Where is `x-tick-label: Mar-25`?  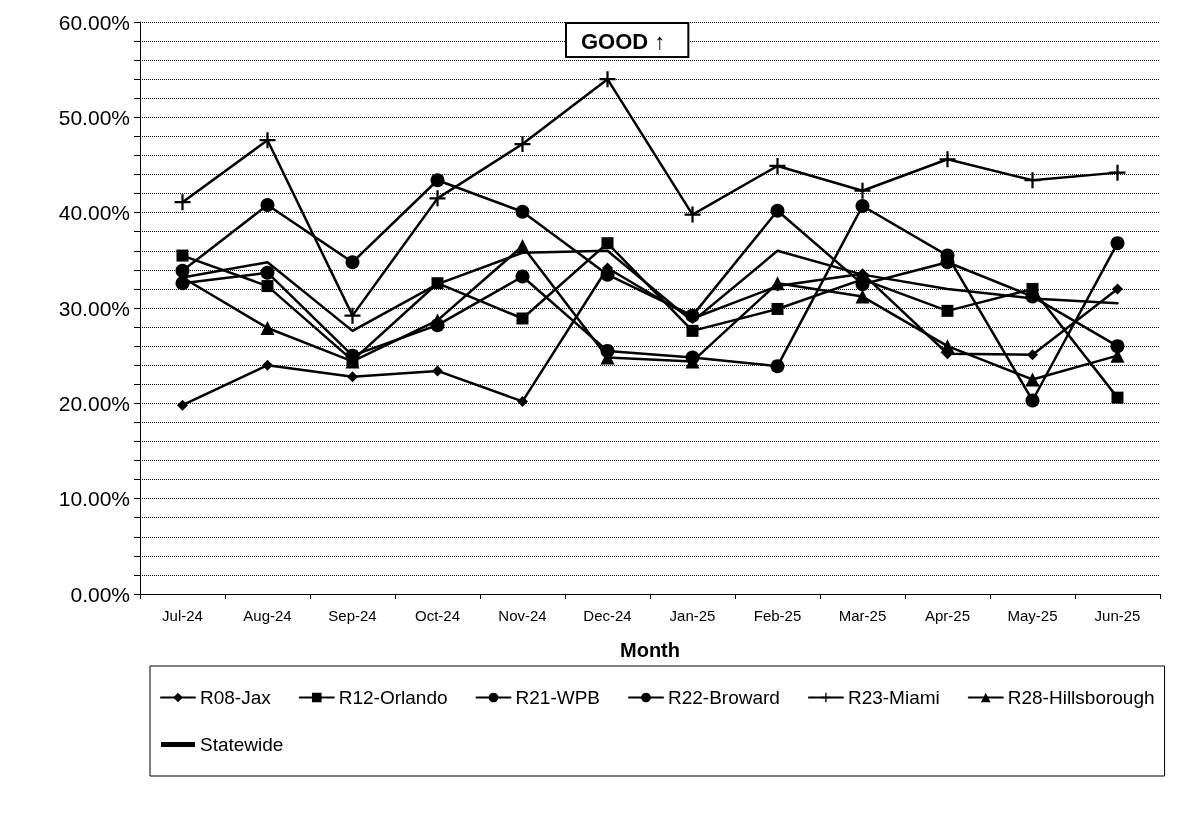 x-tick-label: Mar-25 is located at coordinates (862, 615).